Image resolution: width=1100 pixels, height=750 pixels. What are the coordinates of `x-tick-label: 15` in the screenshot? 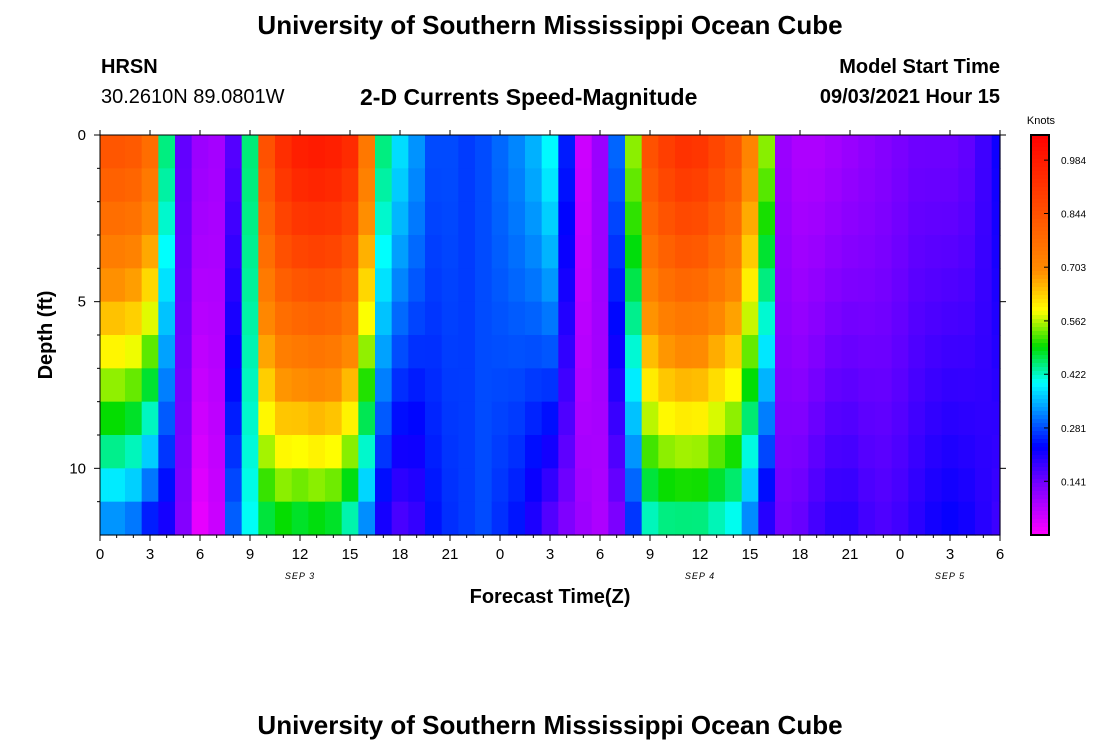 It's located at (350, 554).